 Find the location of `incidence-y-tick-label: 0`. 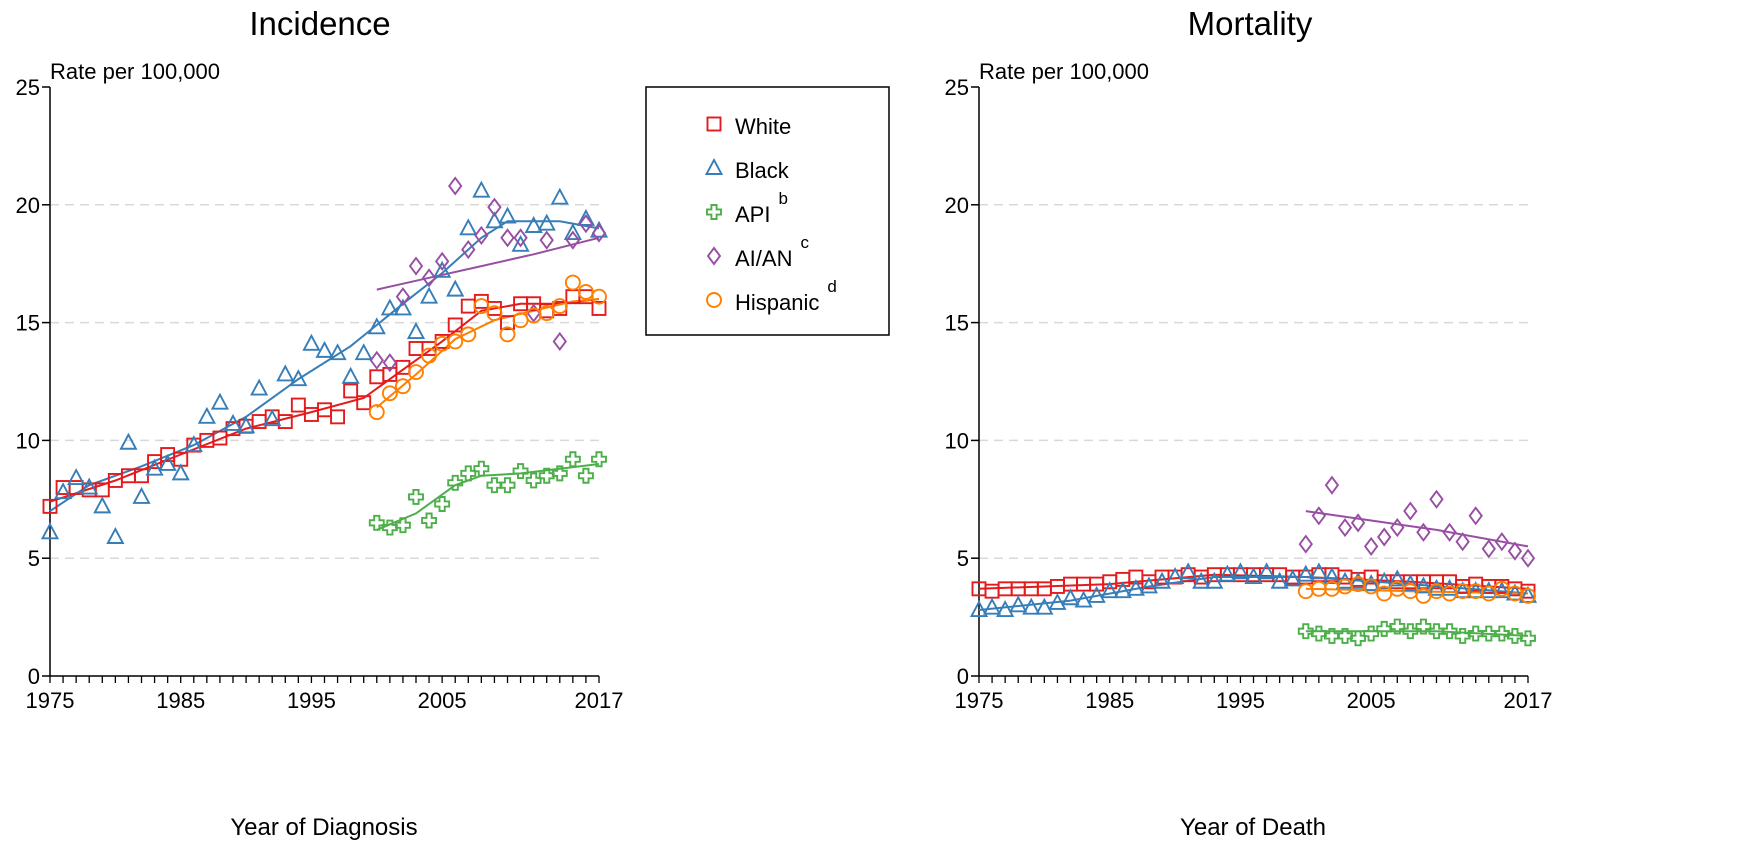

incidence-y-tick-label: 0 is located at coordinates (34, 676).